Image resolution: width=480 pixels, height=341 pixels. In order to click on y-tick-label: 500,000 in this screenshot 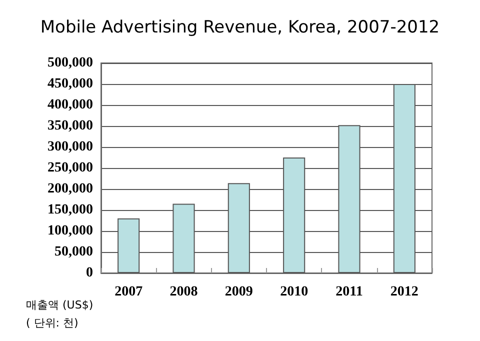, I will do `click(70, 63)`.